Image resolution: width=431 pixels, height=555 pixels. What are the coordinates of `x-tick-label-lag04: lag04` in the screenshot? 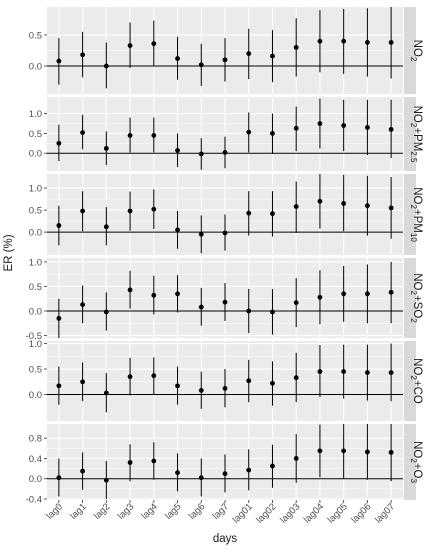 It's located at (314, 513).